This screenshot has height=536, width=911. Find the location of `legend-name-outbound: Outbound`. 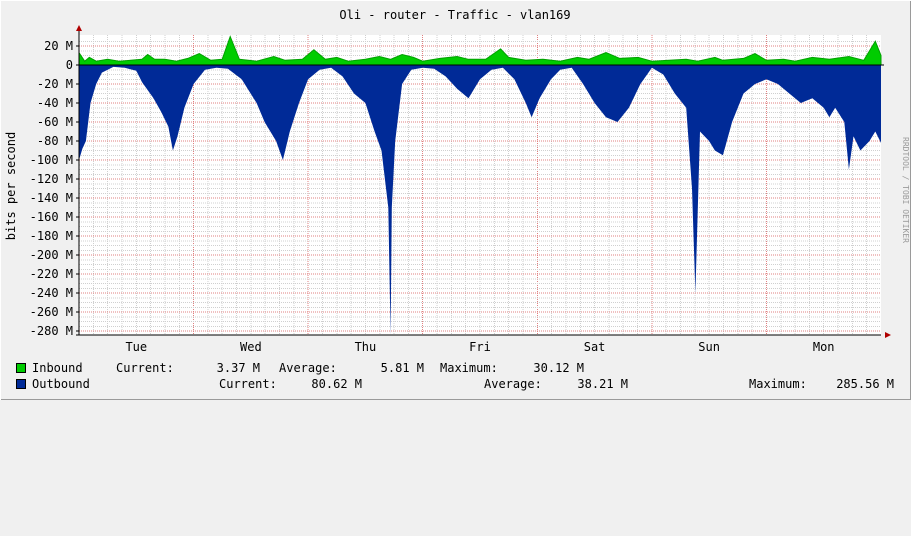

legend-name-outbound: Outbound is located at coordinates (61, 384).